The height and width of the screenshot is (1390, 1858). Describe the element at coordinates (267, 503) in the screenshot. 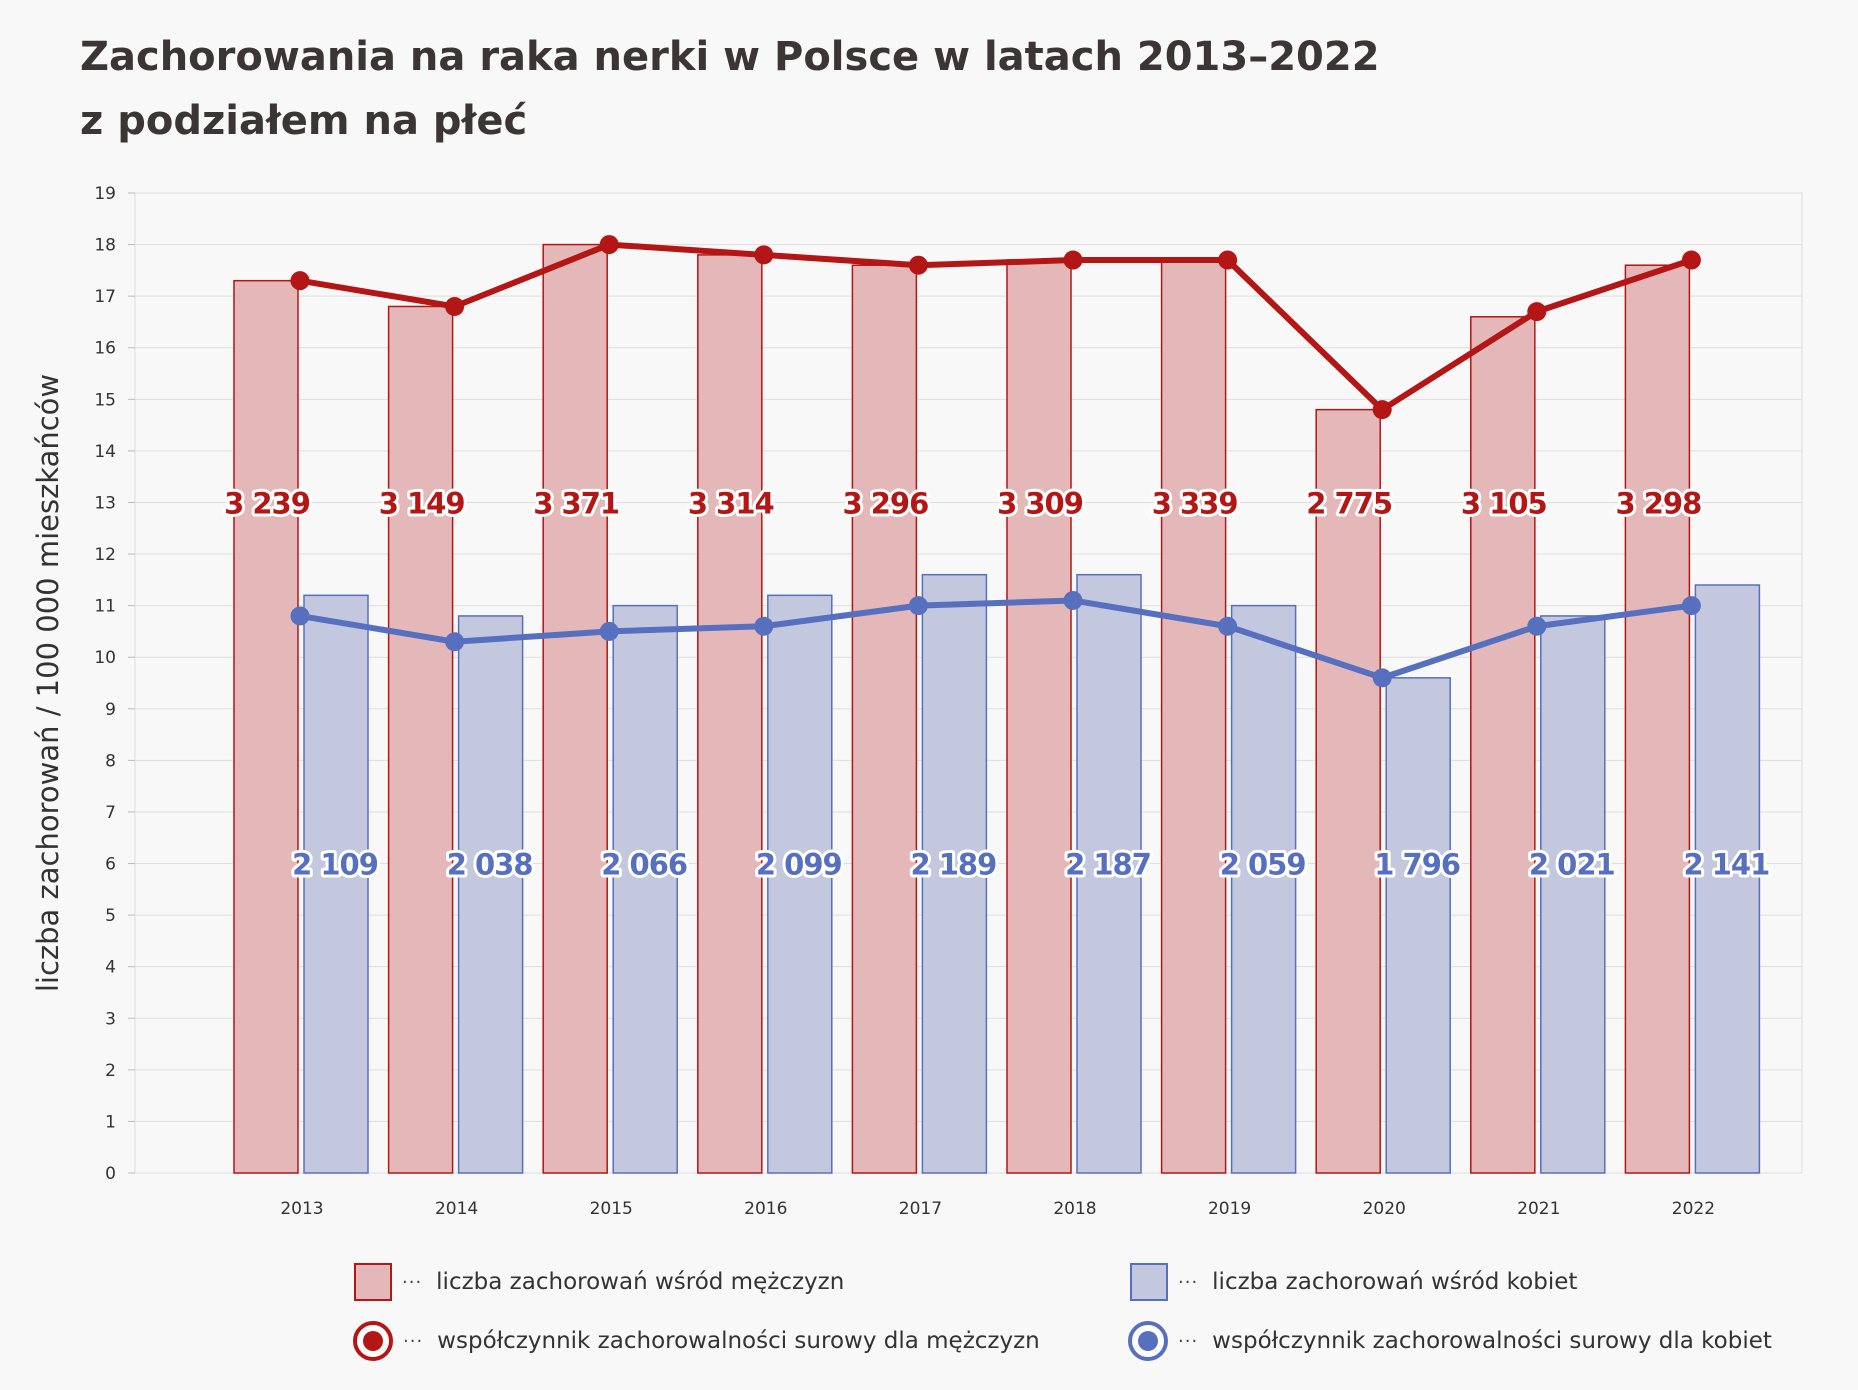

I see `data-label-men: 3 239` at that location.